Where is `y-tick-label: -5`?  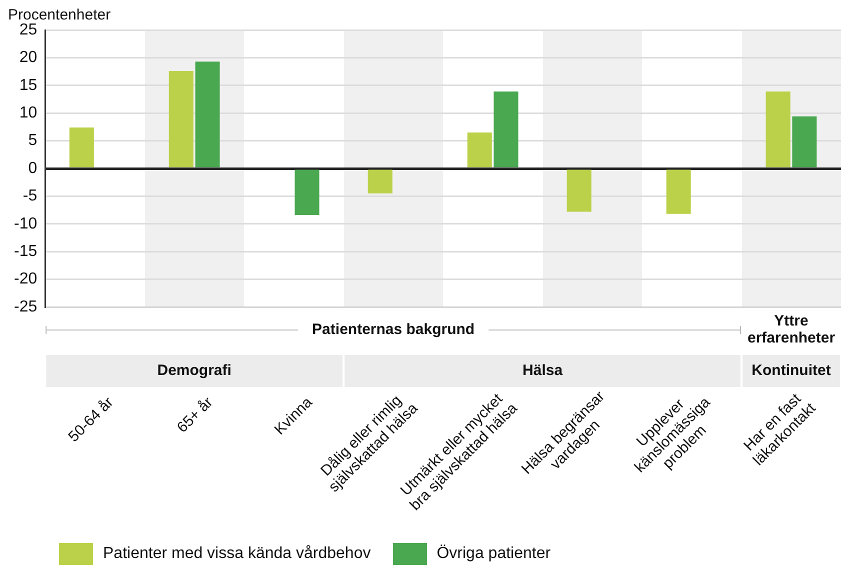
y-tick-label: -5 is located at coordinates (30, 196).